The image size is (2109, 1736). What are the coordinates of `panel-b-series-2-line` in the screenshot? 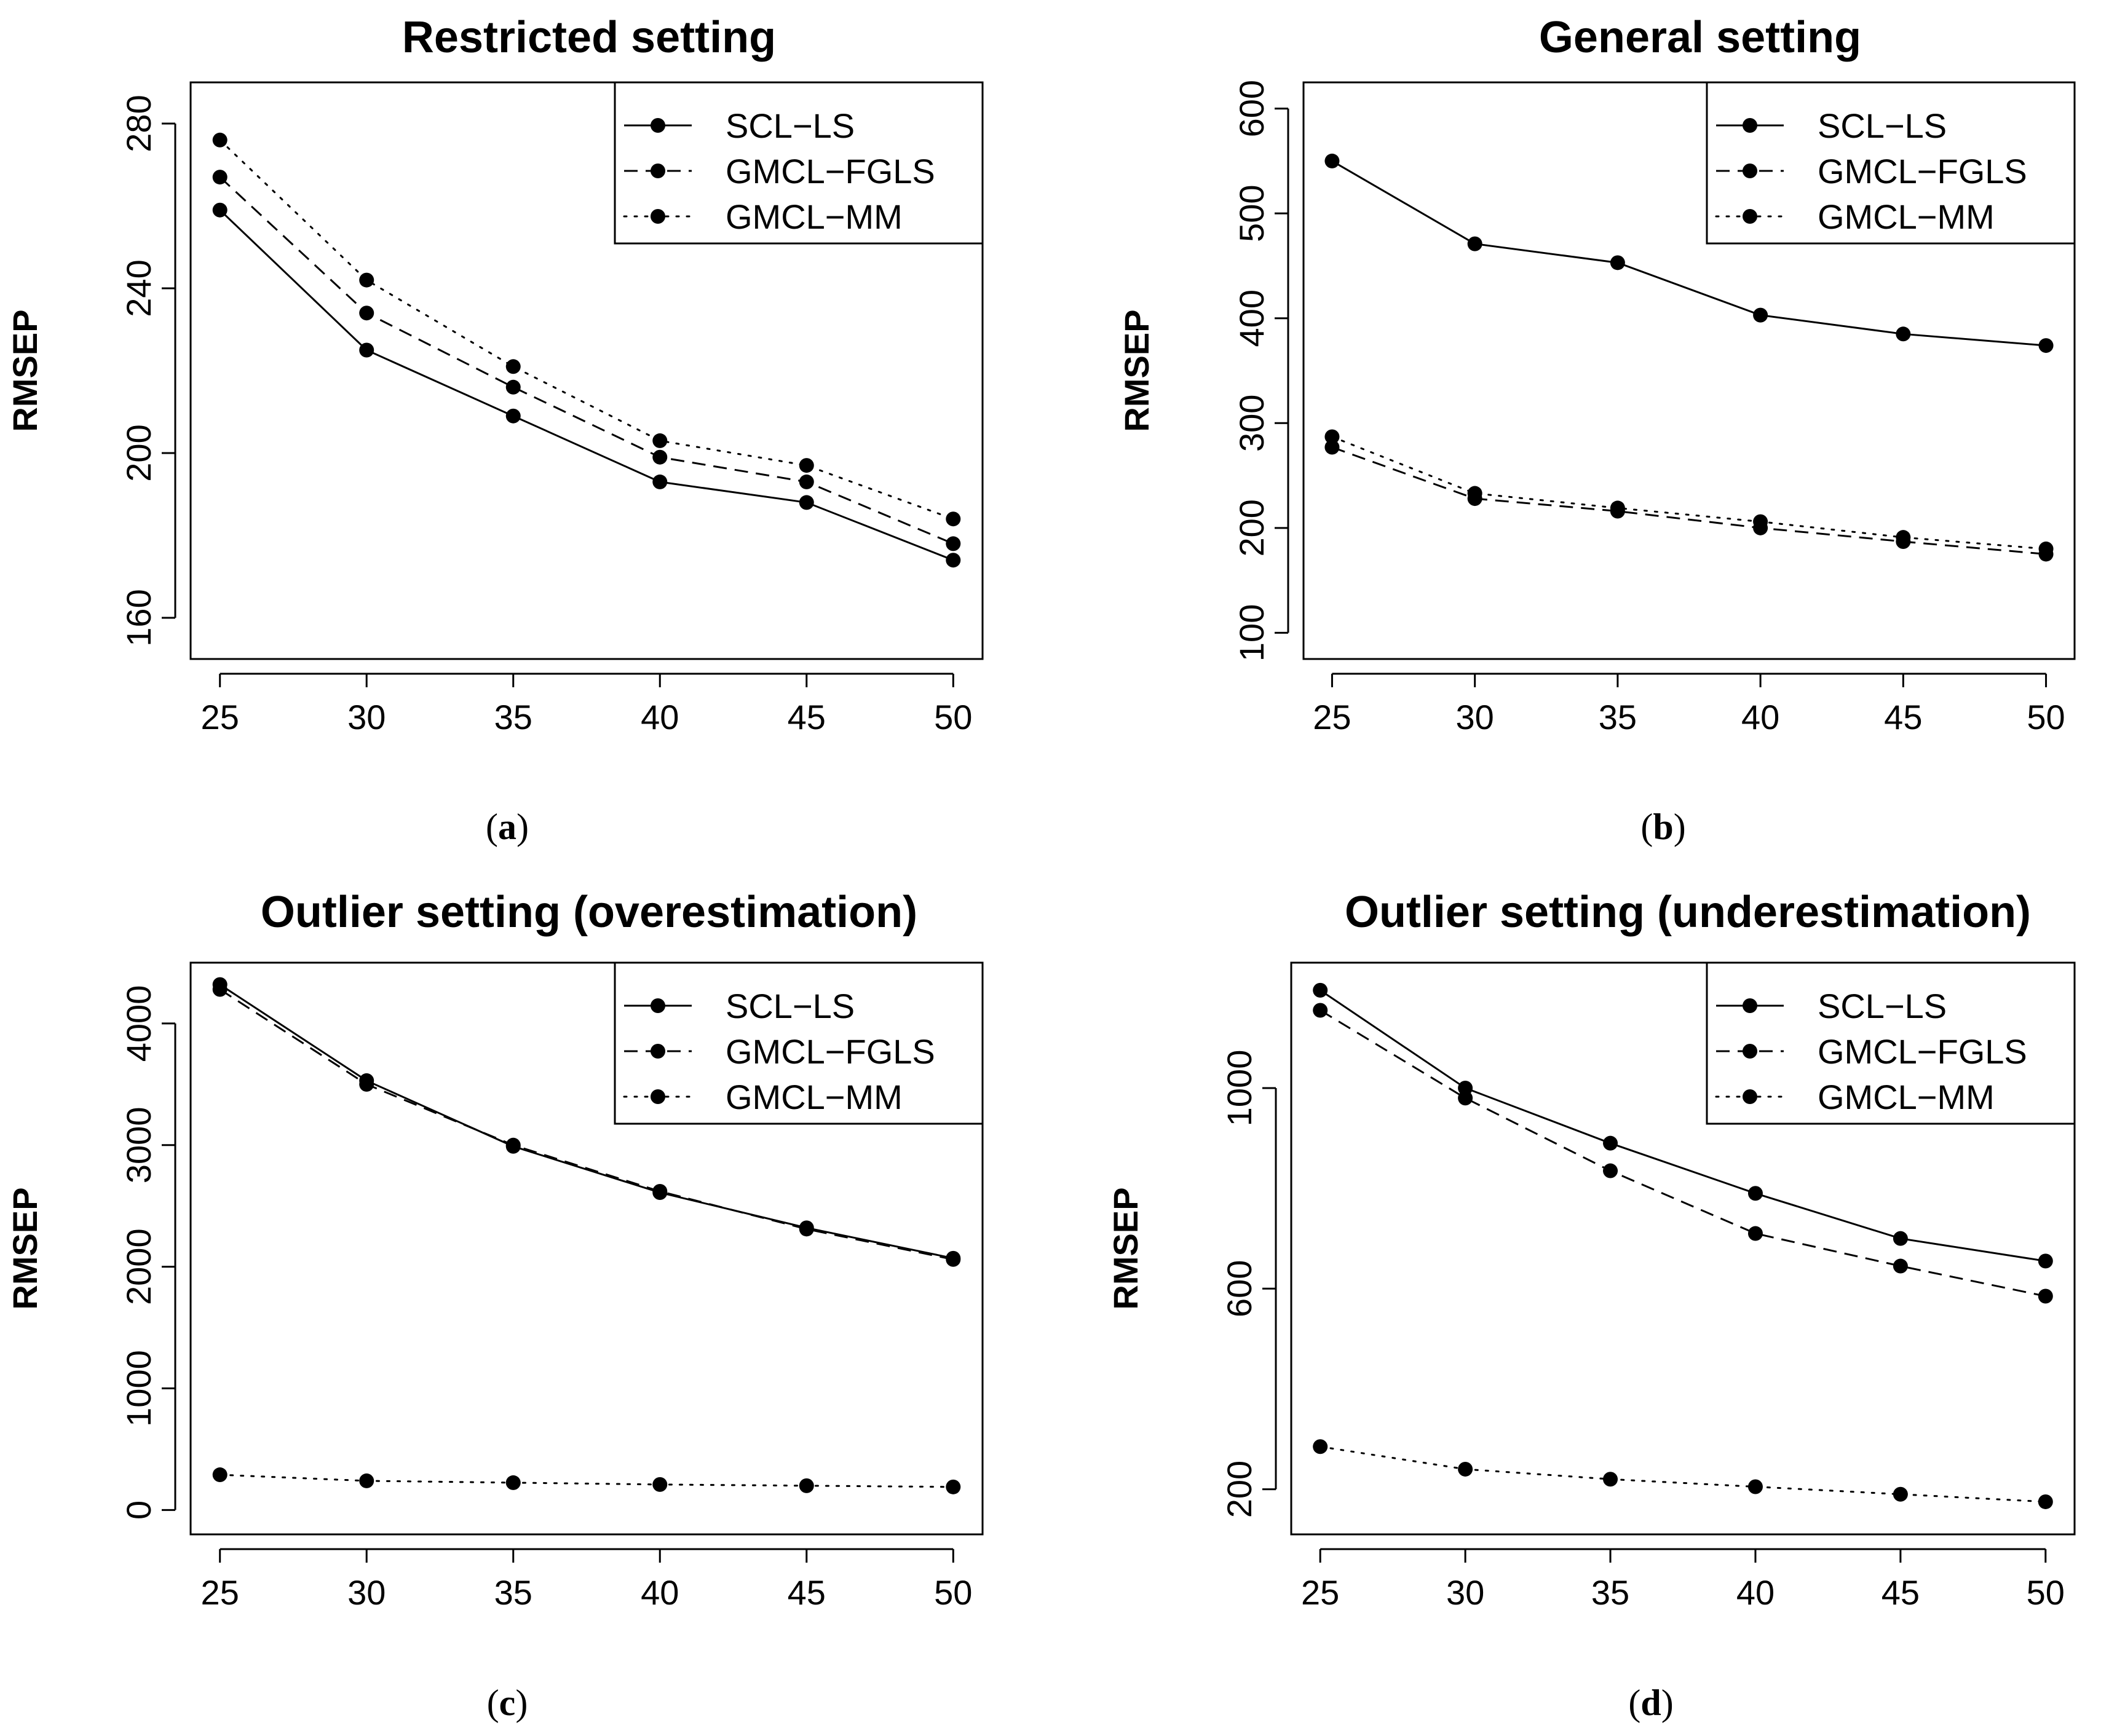 It's located at (1689, 492).